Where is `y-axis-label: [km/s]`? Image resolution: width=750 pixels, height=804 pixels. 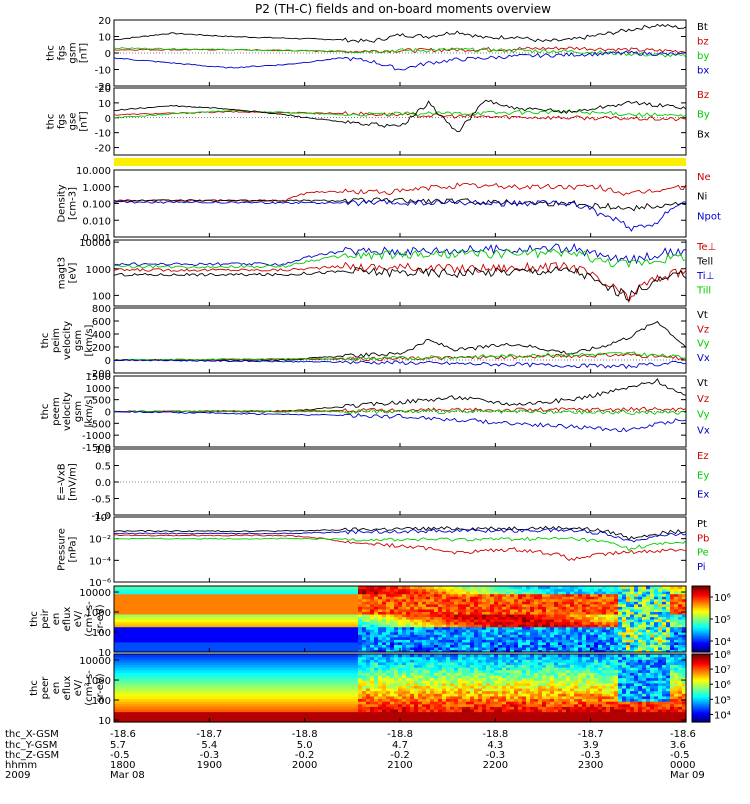 y-axis-label: [km/s] is located at coordinates (89, 411).